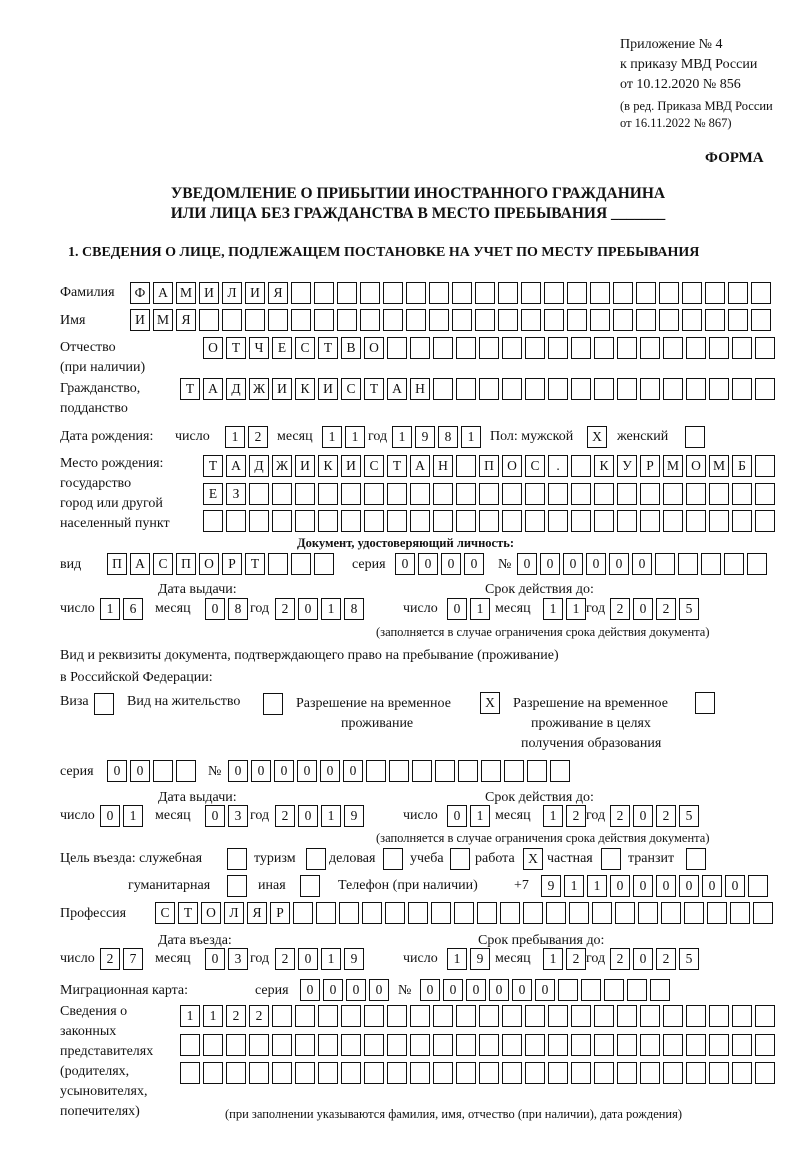 The width and height of the screenshot is (800, 1163). Describe the element at coordinates (673, 466) in the screenshot. I see `input-cell: М` at that location.